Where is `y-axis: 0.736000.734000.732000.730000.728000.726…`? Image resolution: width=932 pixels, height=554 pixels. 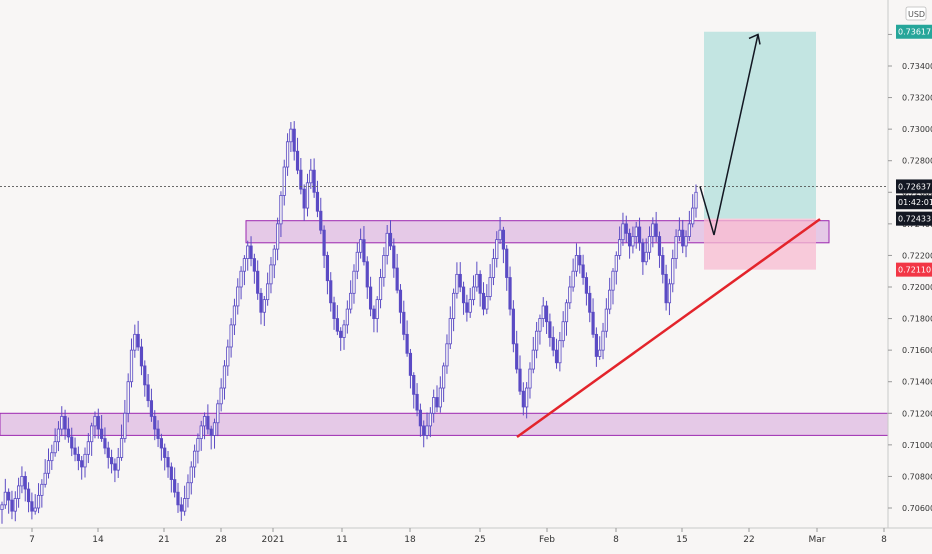 y-axis: 0.736000.734000.732000.730000.728000.726… is located at coordinates (909, 264).